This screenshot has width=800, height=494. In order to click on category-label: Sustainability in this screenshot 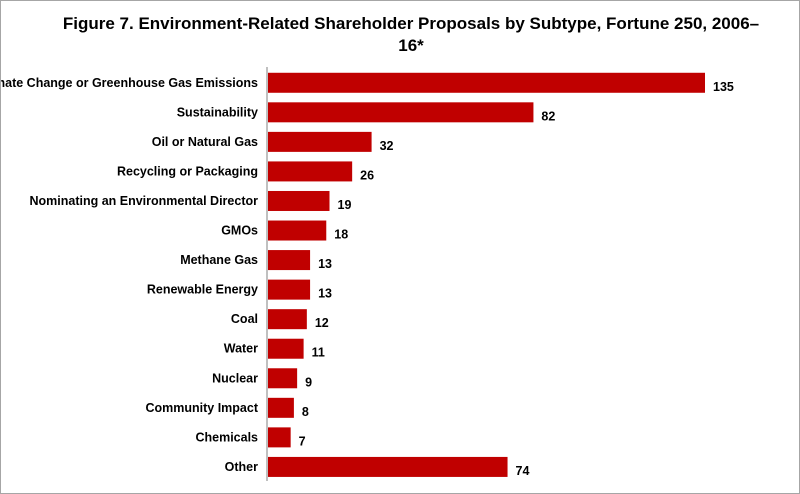, I will do `click(217, 112)`.